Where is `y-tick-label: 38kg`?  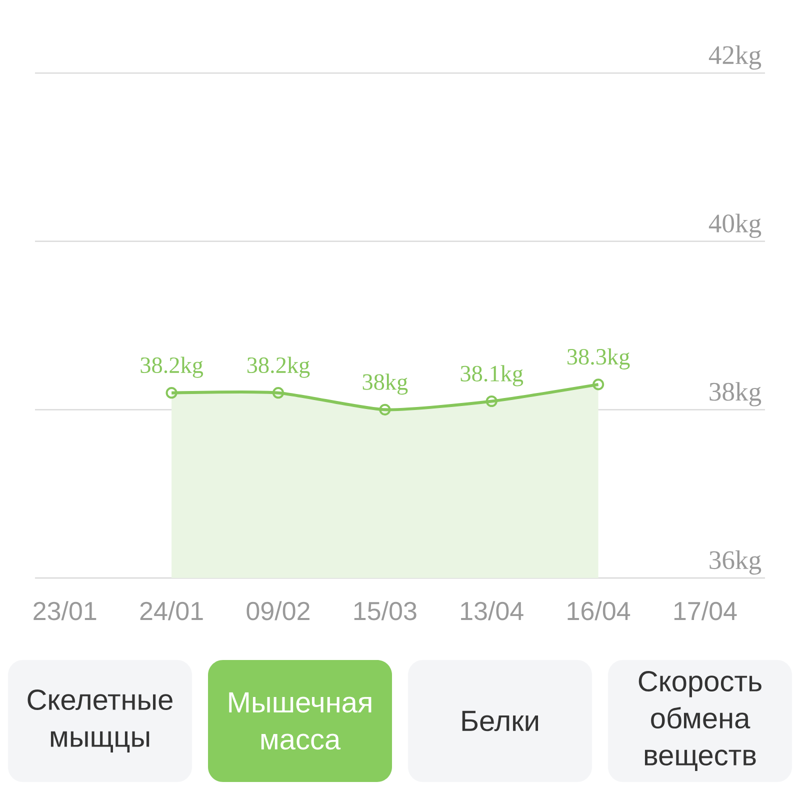
y-tick-label: 38kg is located at coordinates (736, 394).